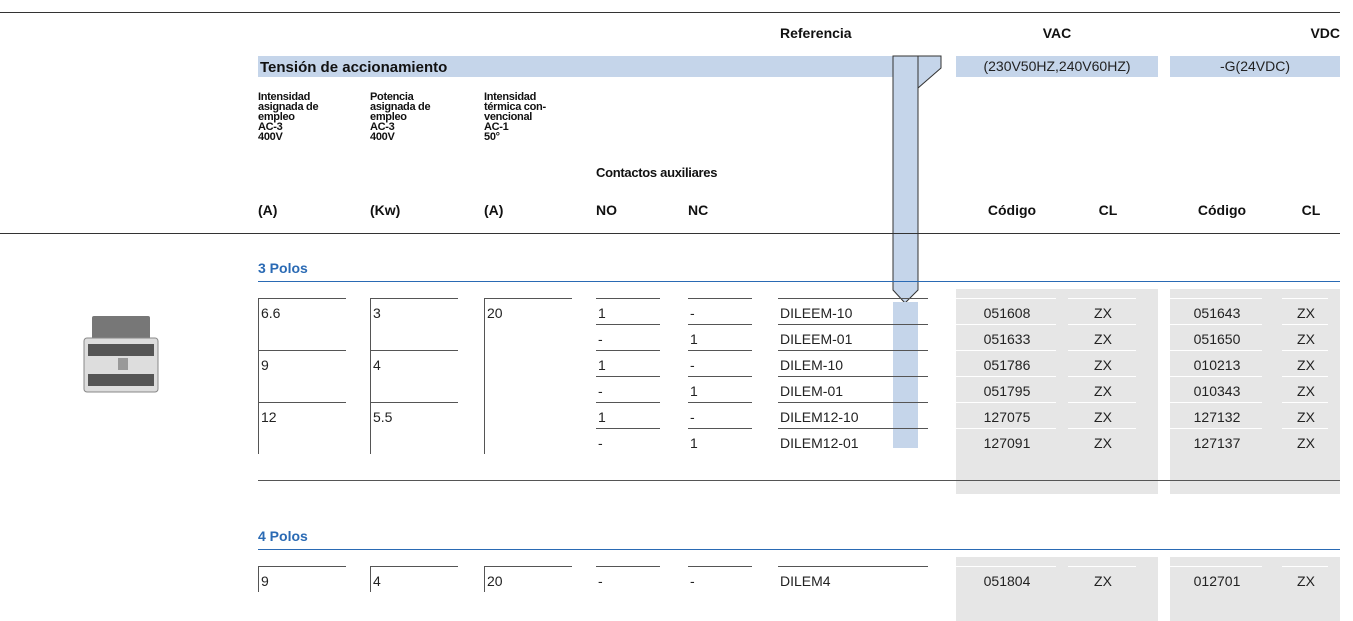 This screenshot has width=1353, height=621. Describe the element at coordinates (853, 363) in the screenshot. I see `table-cell: DILEM-10` at that location.